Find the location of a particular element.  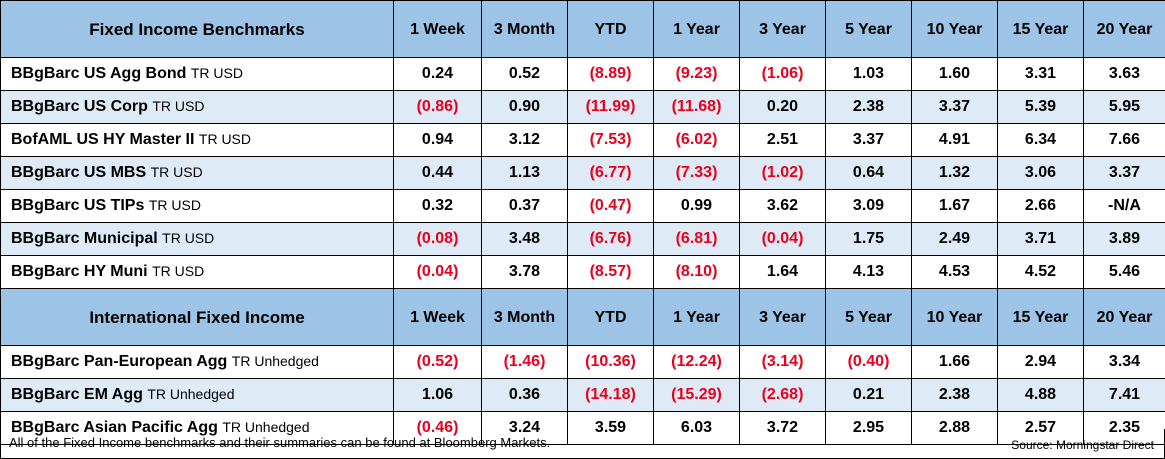

return-value: (10.36) is located at coordinates (610, 362).